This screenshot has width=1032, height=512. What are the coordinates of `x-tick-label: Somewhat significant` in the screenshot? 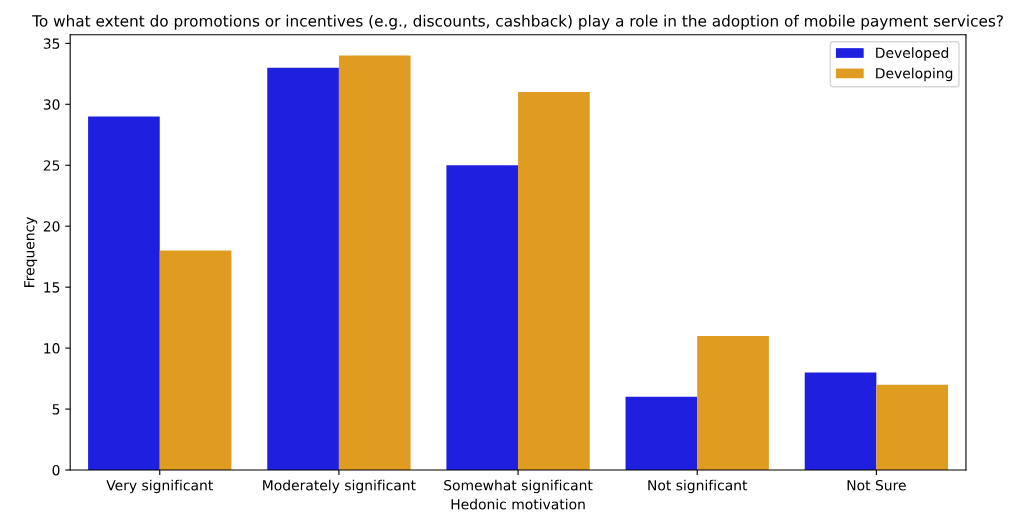 It's located at (518, 486).